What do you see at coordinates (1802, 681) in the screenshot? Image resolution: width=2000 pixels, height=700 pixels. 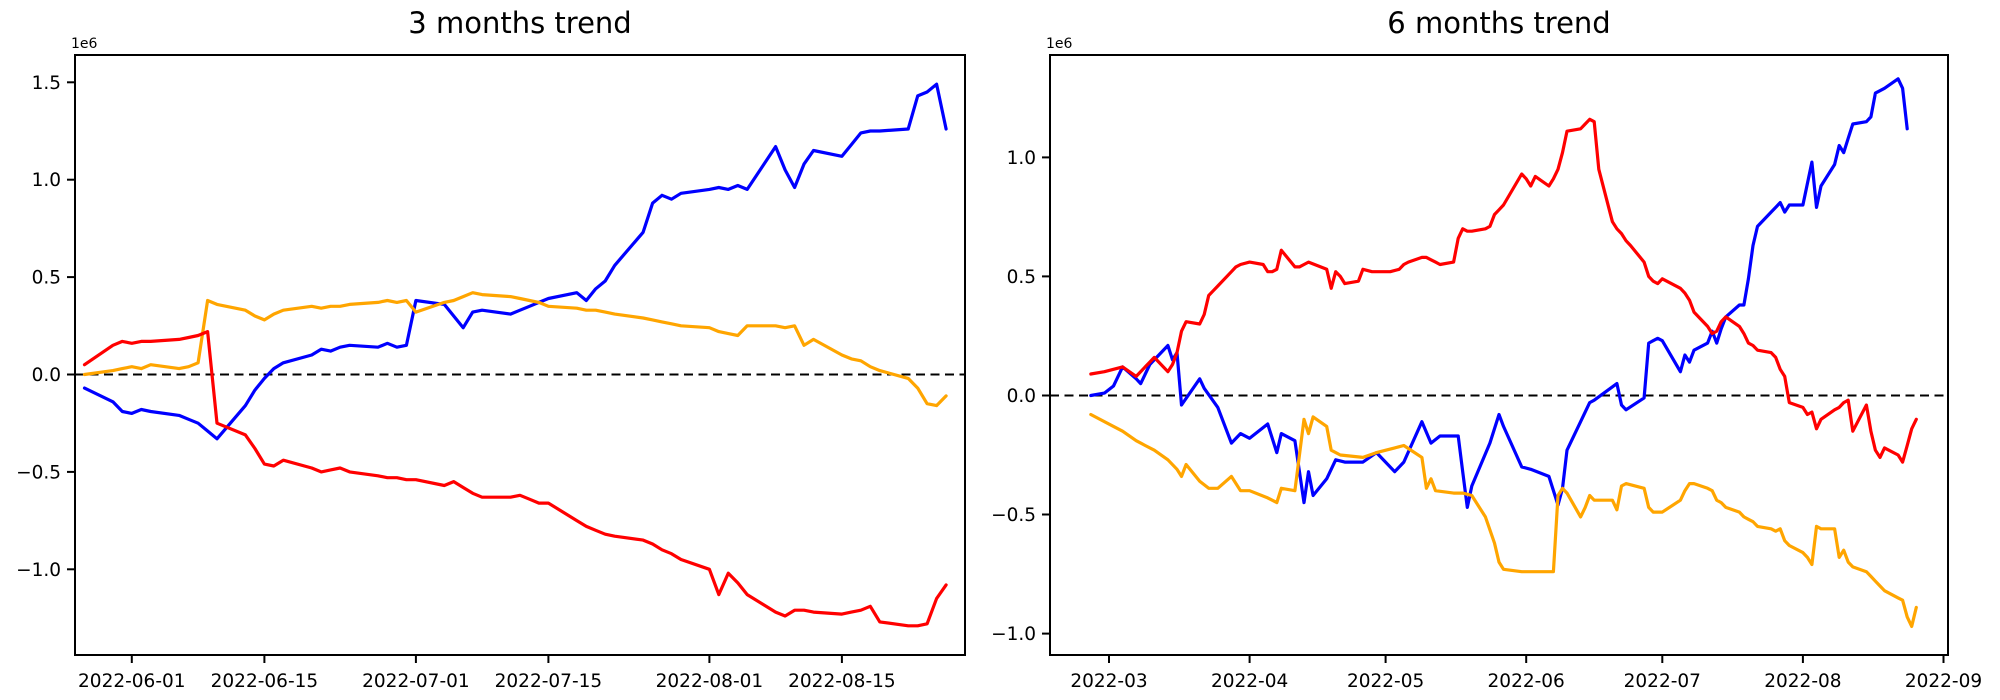 I see `x-tick-label: 2022-08` at bounding box center [1802, 681].